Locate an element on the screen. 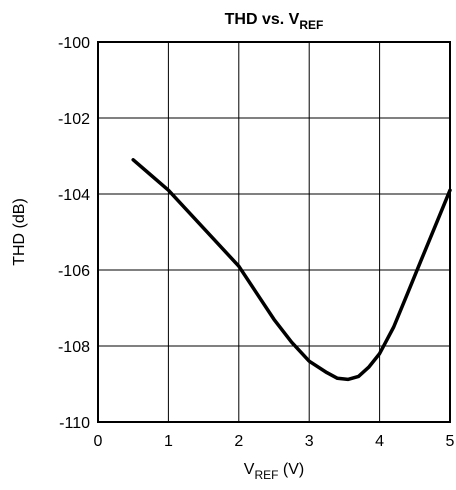  x-axis-label-subscript: REF is located at coordinates (266, 475).